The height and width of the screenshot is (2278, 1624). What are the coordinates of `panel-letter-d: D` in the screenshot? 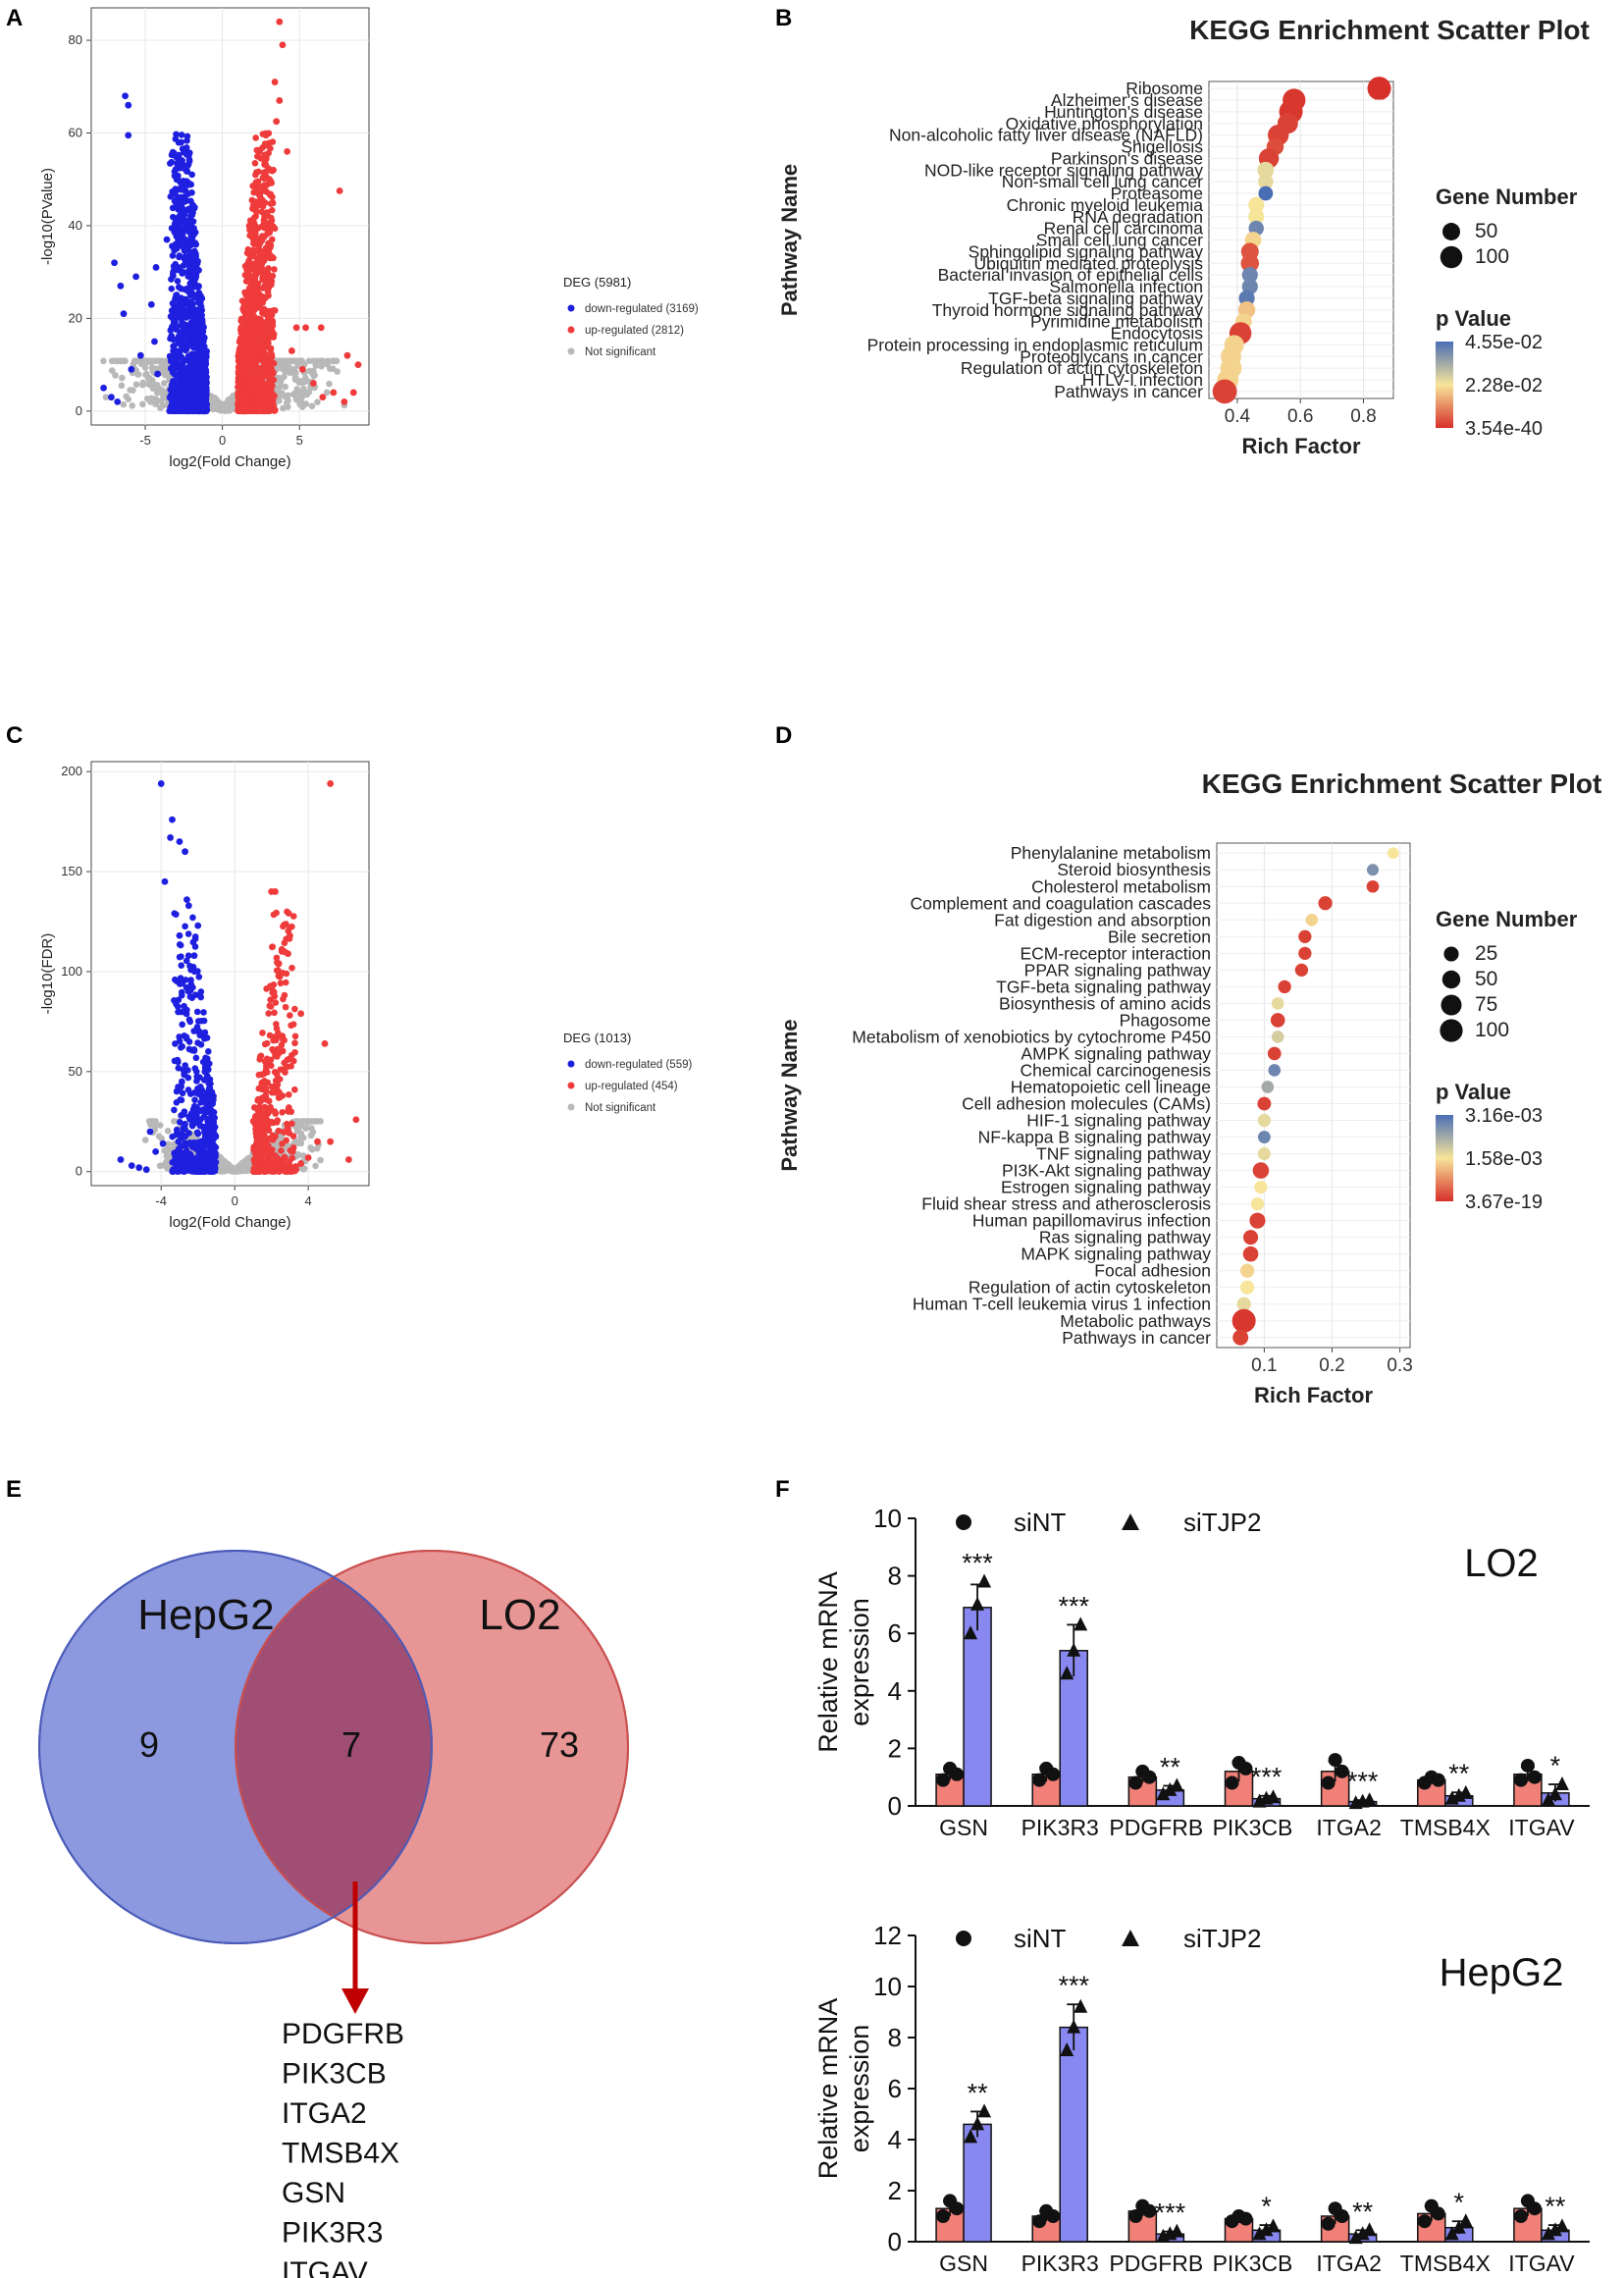 It's located at (783, 735).